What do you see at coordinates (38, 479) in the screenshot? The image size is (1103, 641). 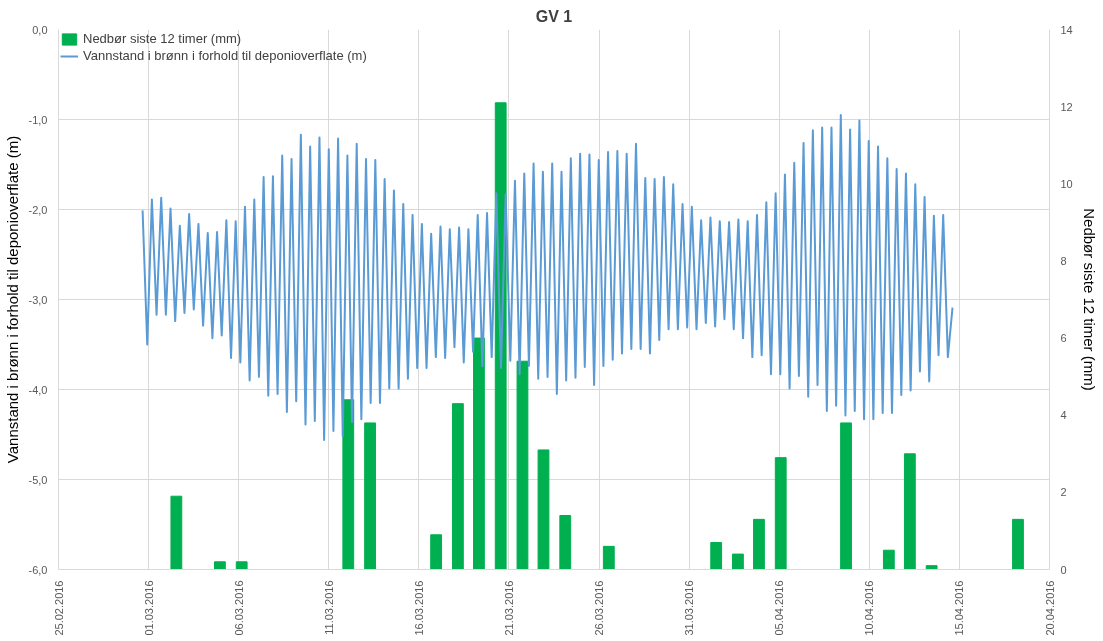 I see `y-tick-label: -5,0` at bounding box center [38, 479].